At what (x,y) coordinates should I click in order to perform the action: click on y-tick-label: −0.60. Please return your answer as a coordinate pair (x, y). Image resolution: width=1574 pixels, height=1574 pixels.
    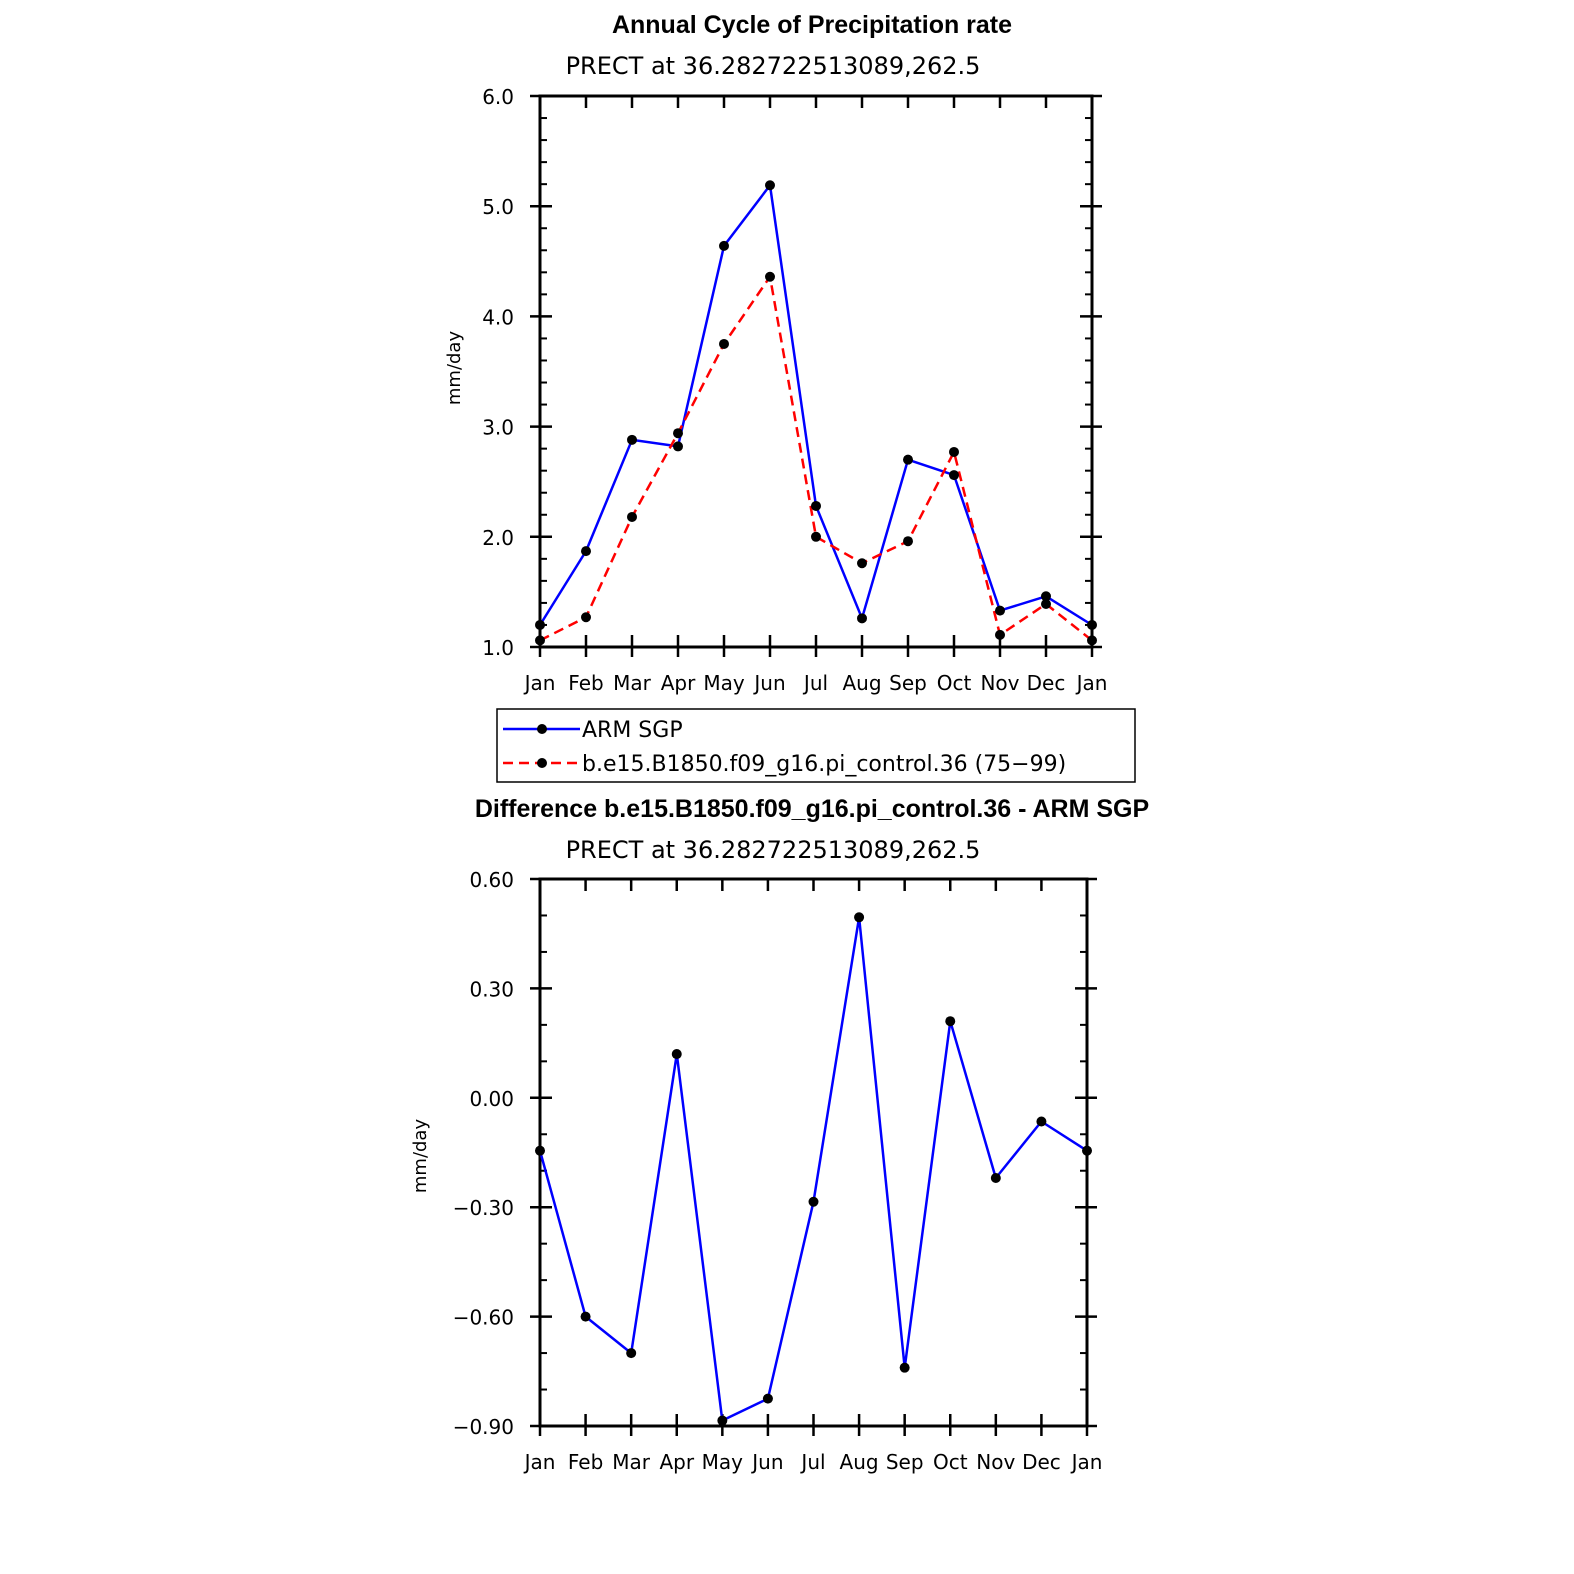
    Looking at the image, I should click on (483, 1318).